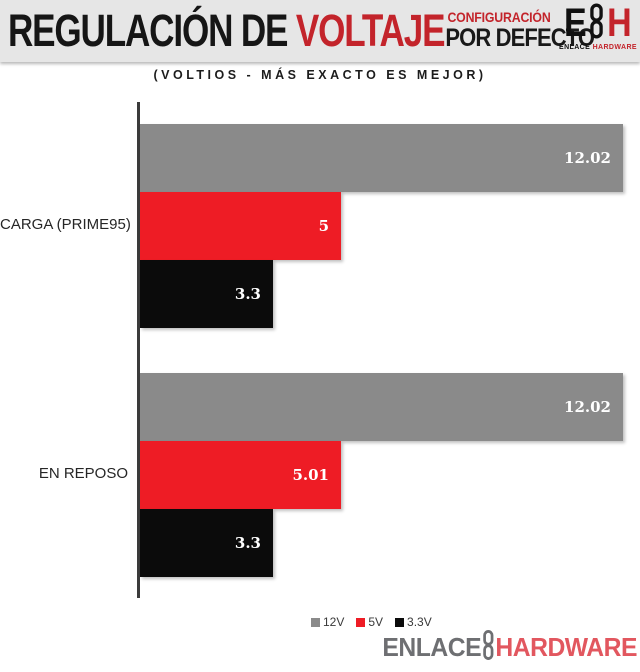  I want to click on legend-item-33v: 3.3V, so click(413, 622).